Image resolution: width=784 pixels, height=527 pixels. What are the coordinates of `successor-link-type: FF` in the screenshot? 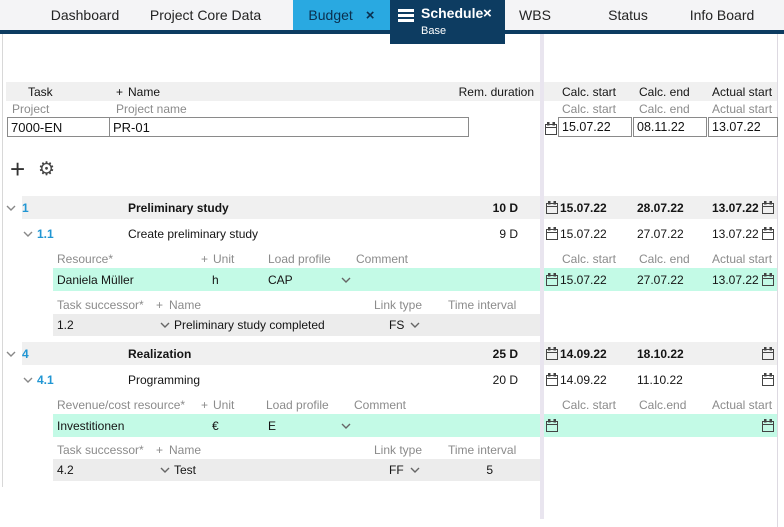 It's located at (396, 470).